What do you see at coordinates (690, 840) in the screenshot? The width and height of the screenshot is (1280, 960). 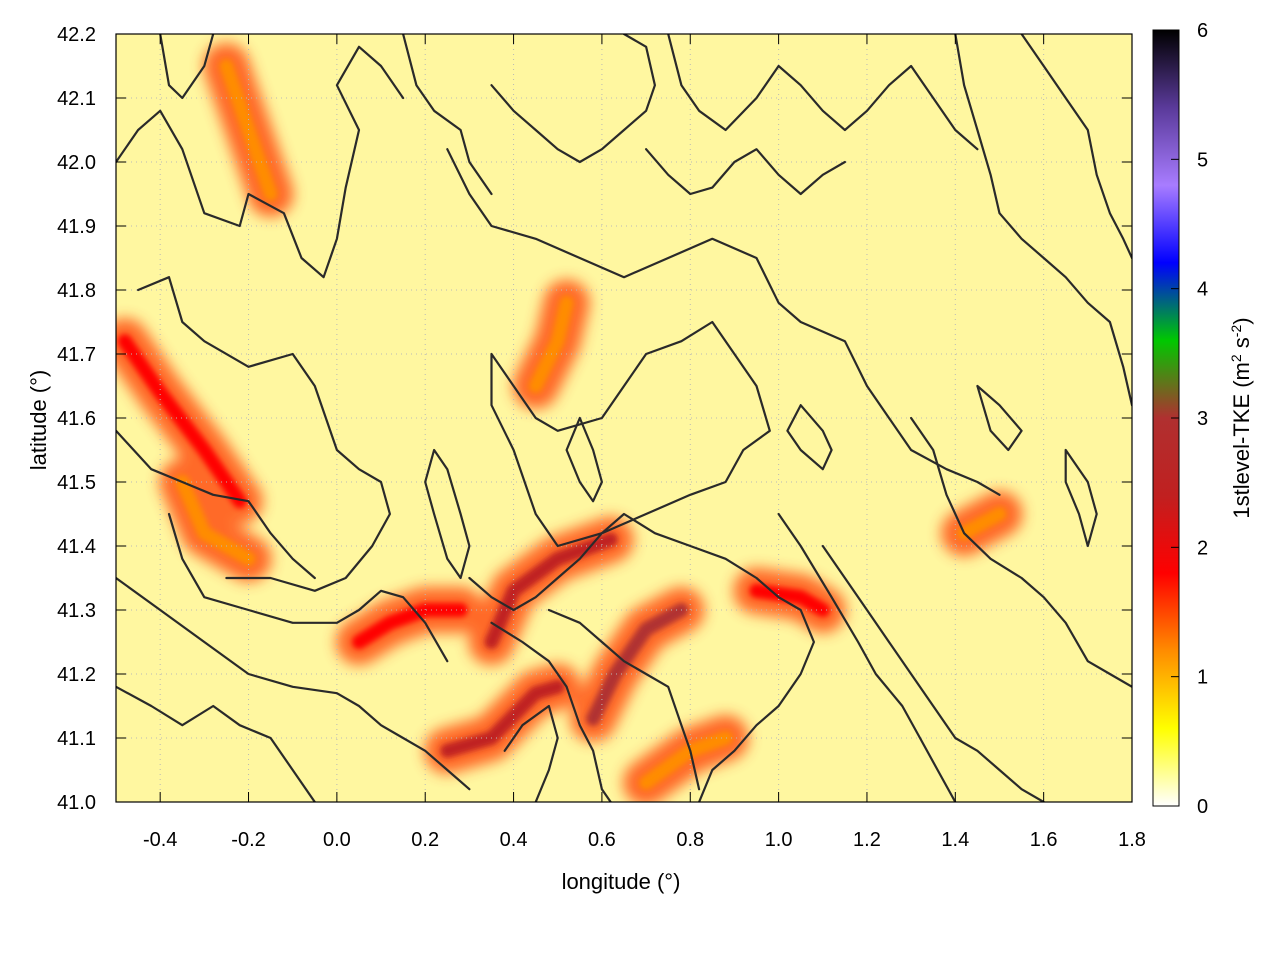 I see `x-tick-label-6: 0.8` at bounding box center [690, 840].